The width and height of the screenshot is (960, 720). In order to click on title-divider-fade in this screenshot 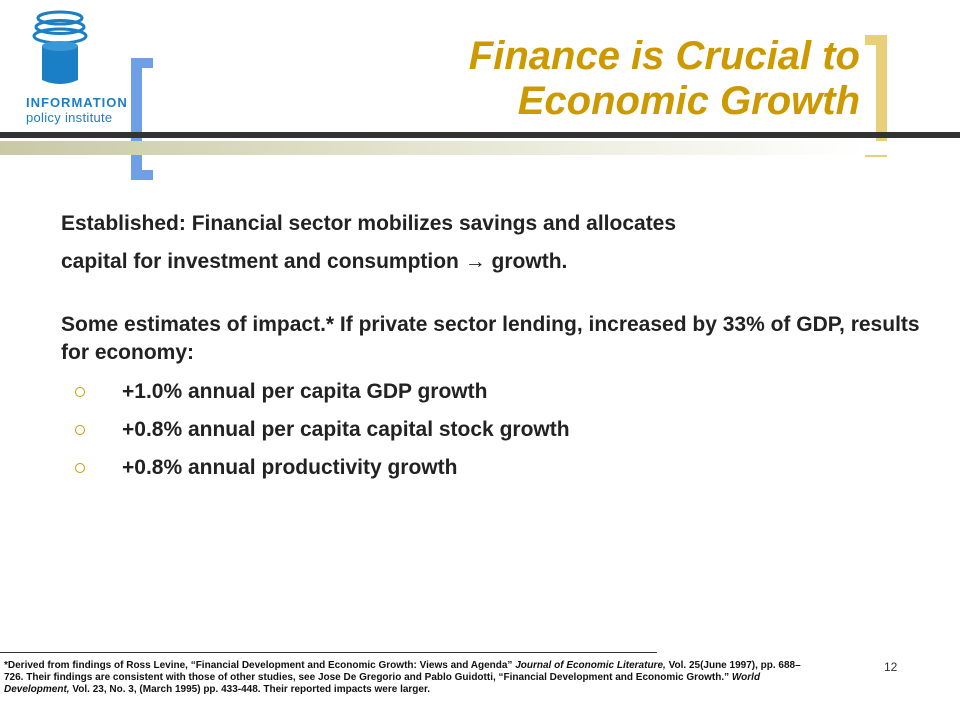, I will do `click(480, 148)`.